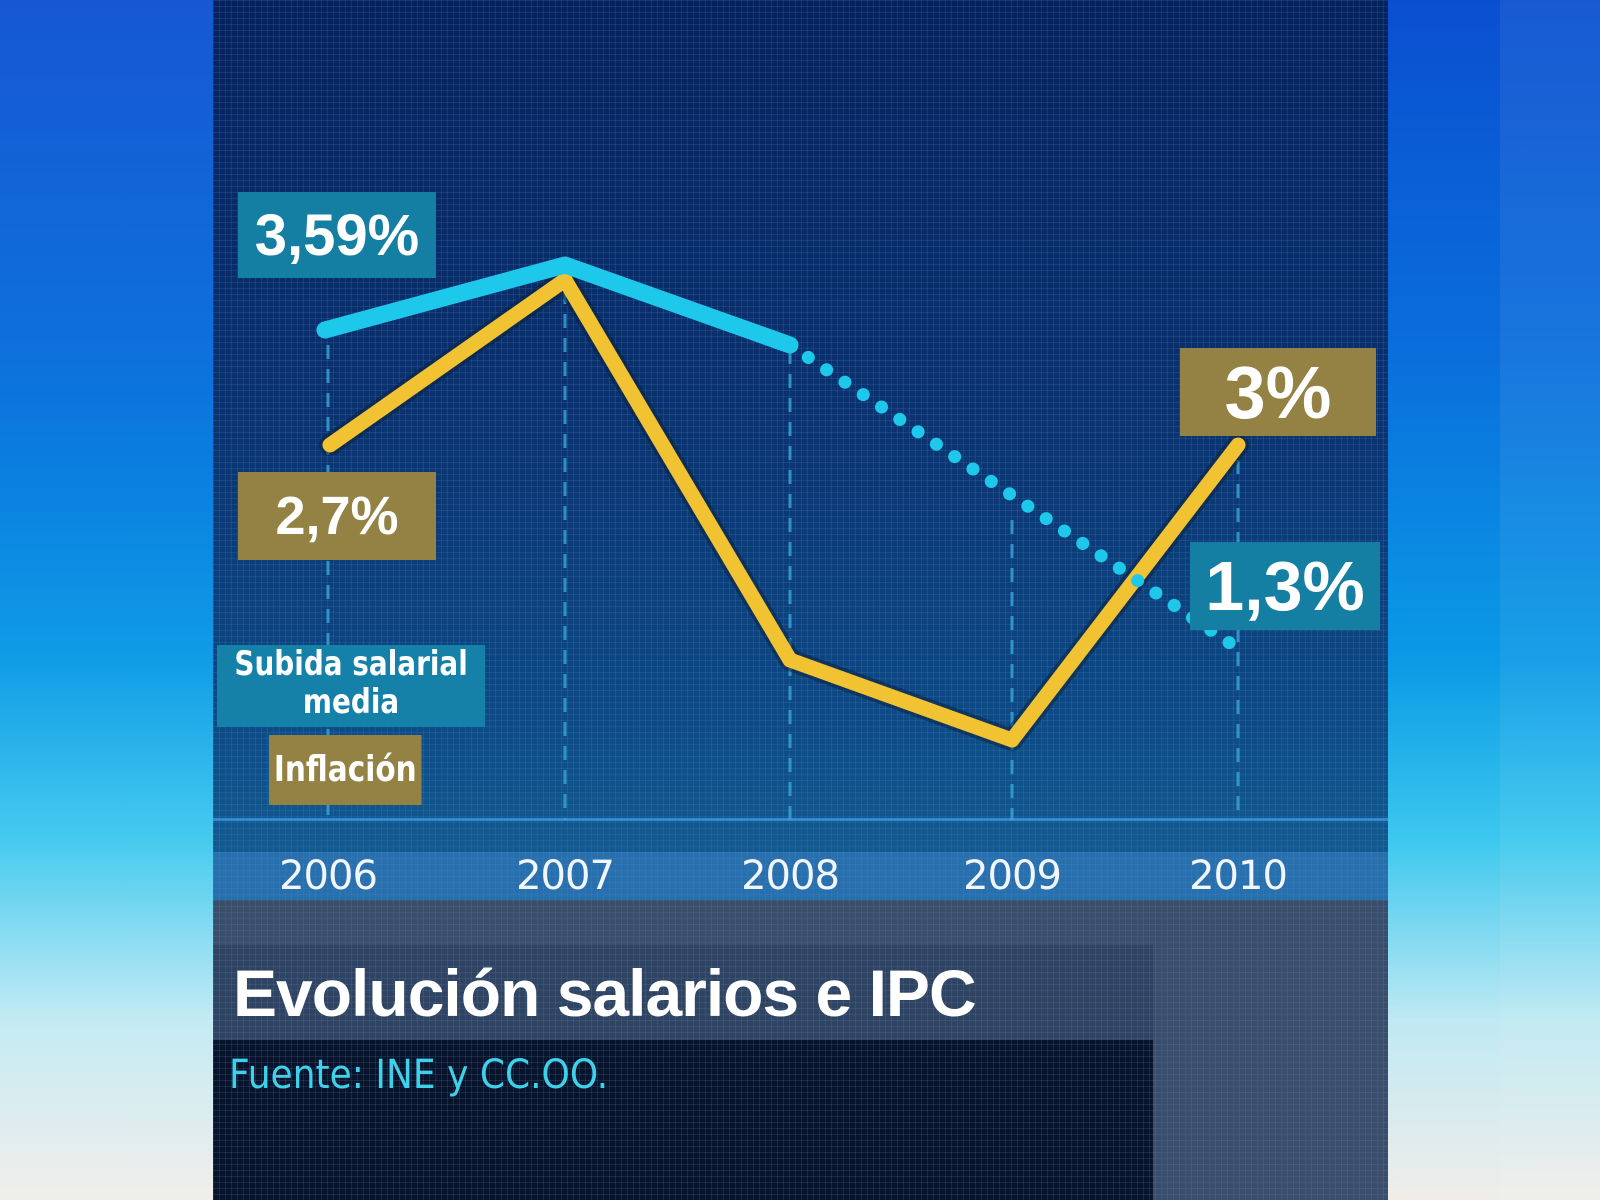  I want to click on x-tick-2007: 2007, so click(565, 876).